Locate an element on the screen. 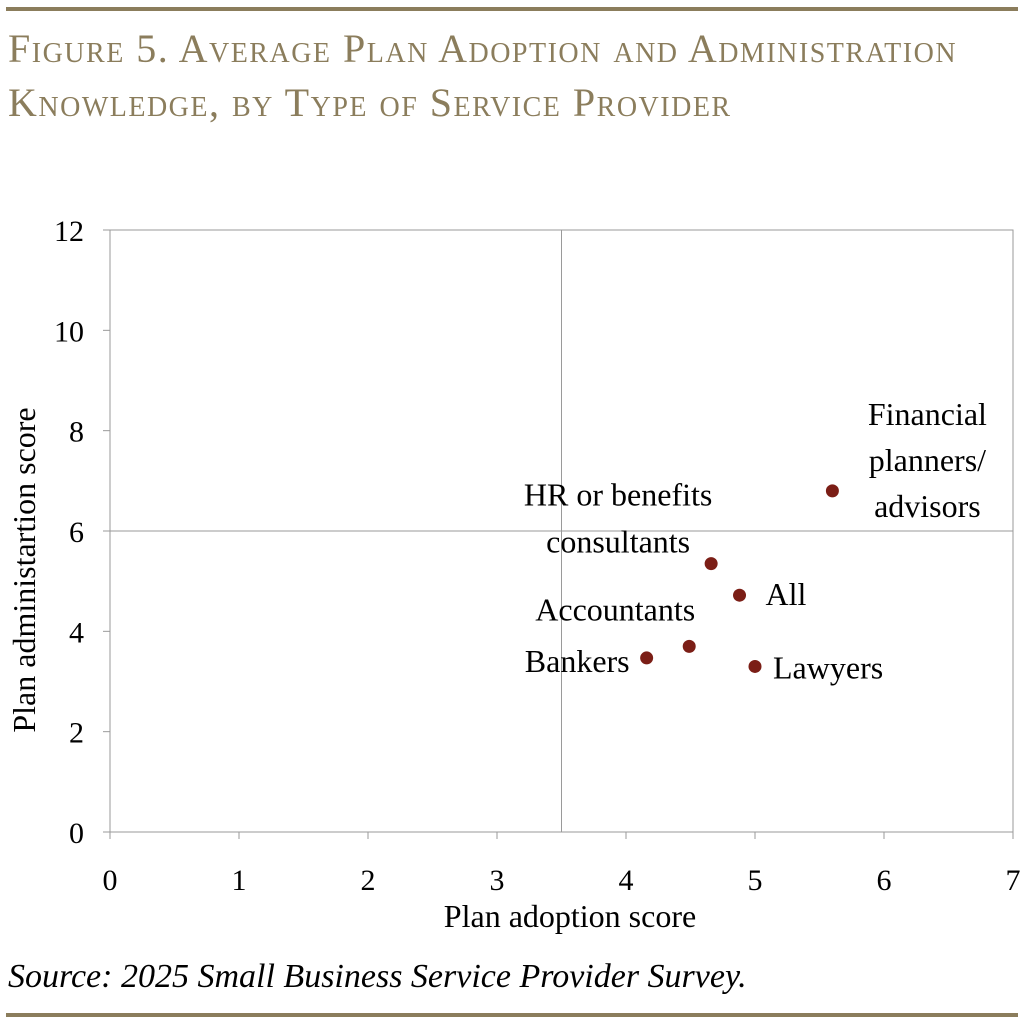 This screenshot has height=1024, width=1024. x-tick-label: 0 is located at coordinates (110, 880).